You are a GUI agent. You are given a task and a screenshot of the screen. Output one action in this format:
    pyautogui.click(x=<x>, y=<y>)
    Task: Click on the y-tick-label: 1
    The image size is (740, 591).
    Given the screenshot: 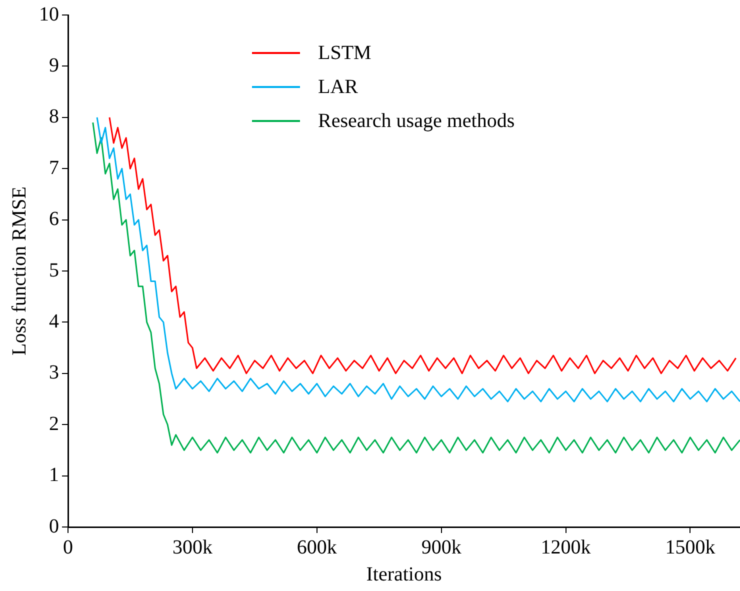 What is the action you would take?
    pyautogui.click(x=54, y=475)
    